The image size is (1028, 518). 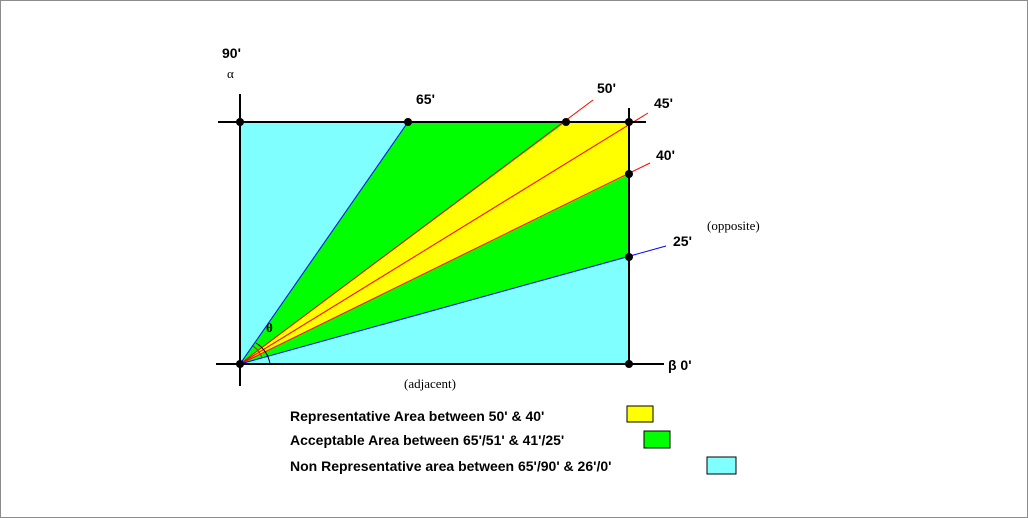 What do you see at coordinates (240, 122) in the screenshot?
I see `point-top-left` at bounding box center [240, 122].